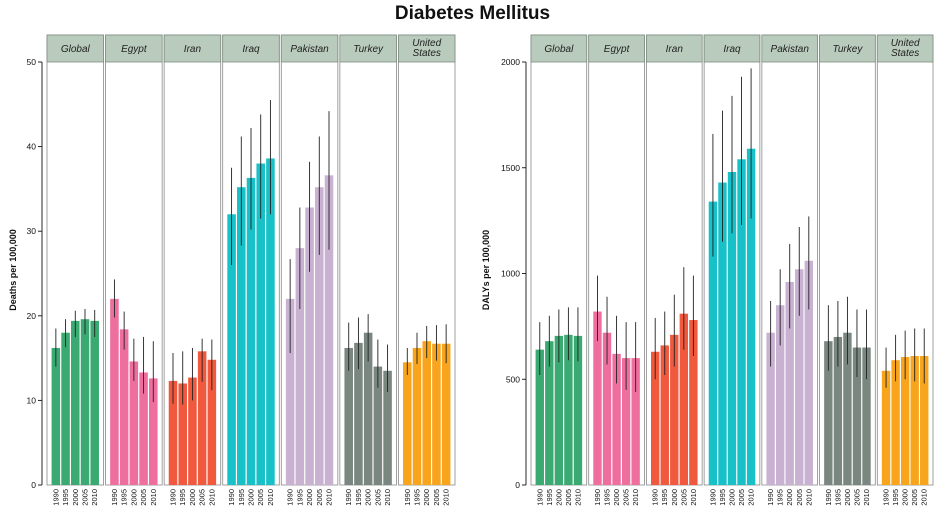 This screenshot has width=945, height=523. I want to click on bar-iraq-1990, so click(231, 349).